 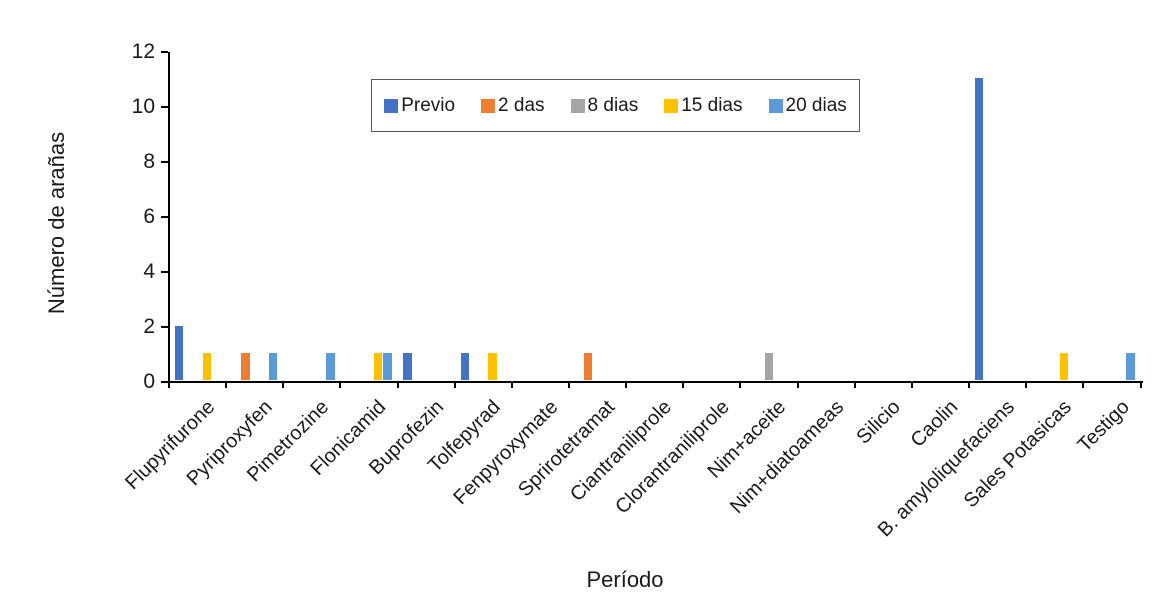 I want to click on legend-item-previo: Previo, so click(x=419, y=105).